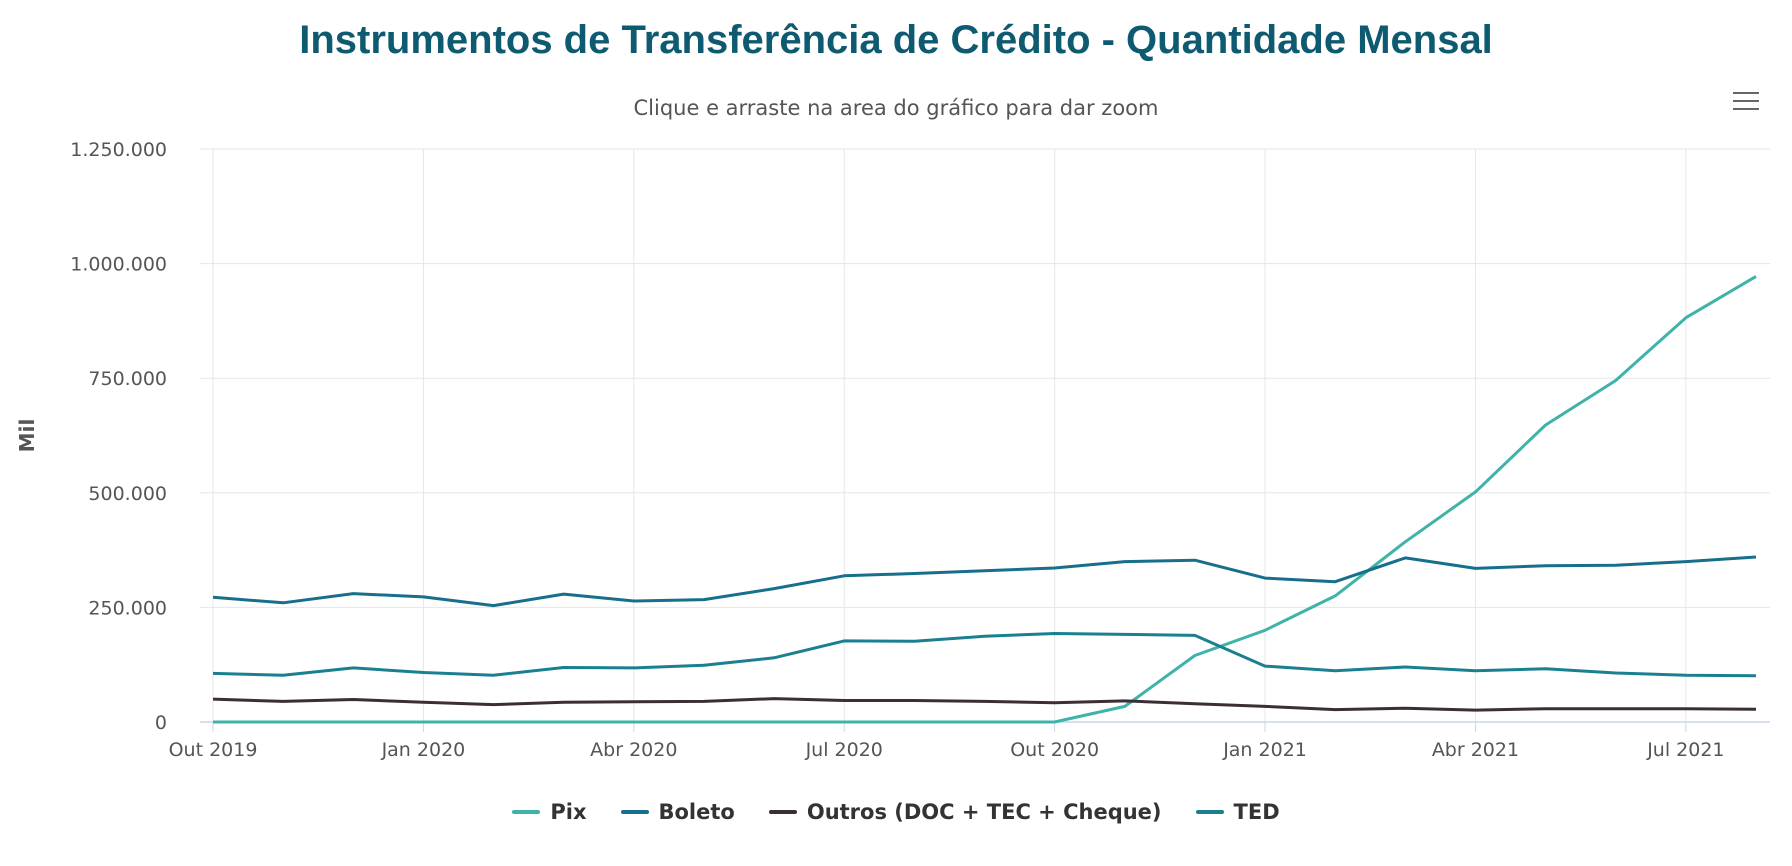 This screenshot has width=1792, height=866. What do you see at coordinates (984, 581) in the screenshot?
I see `series-line-boleto` at bounding box center [984, 581].